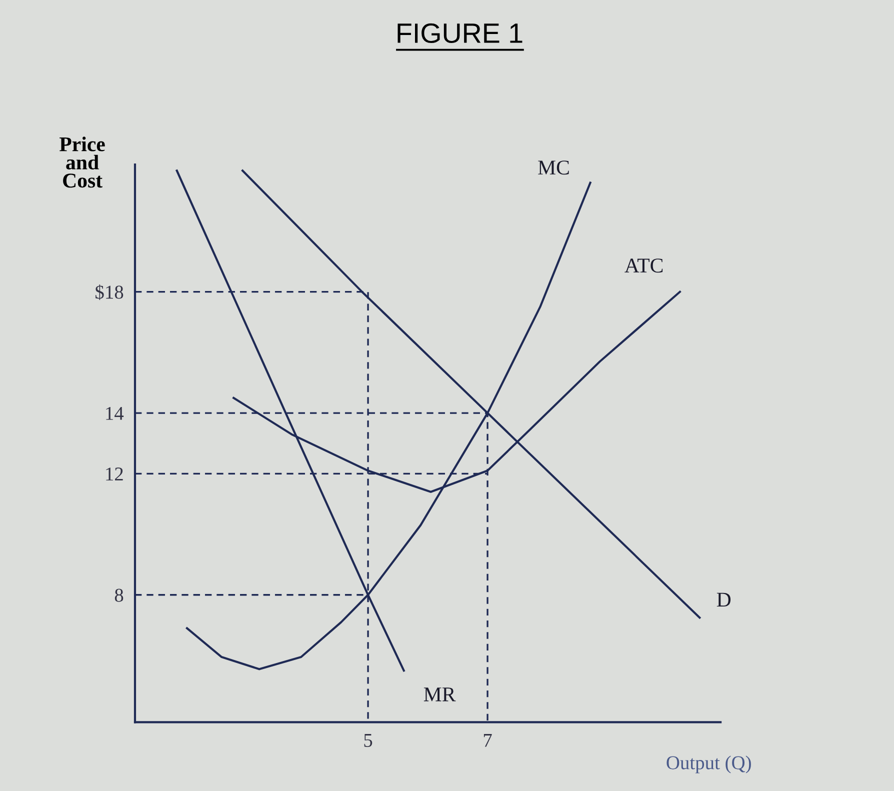 Image resolution: width=894 pixels, height=791 pixels. What do you see at coordinates (708, 765) in the screenshot?
I see `x-axis-title: Output (Q)` at bounding box center [708, 765].